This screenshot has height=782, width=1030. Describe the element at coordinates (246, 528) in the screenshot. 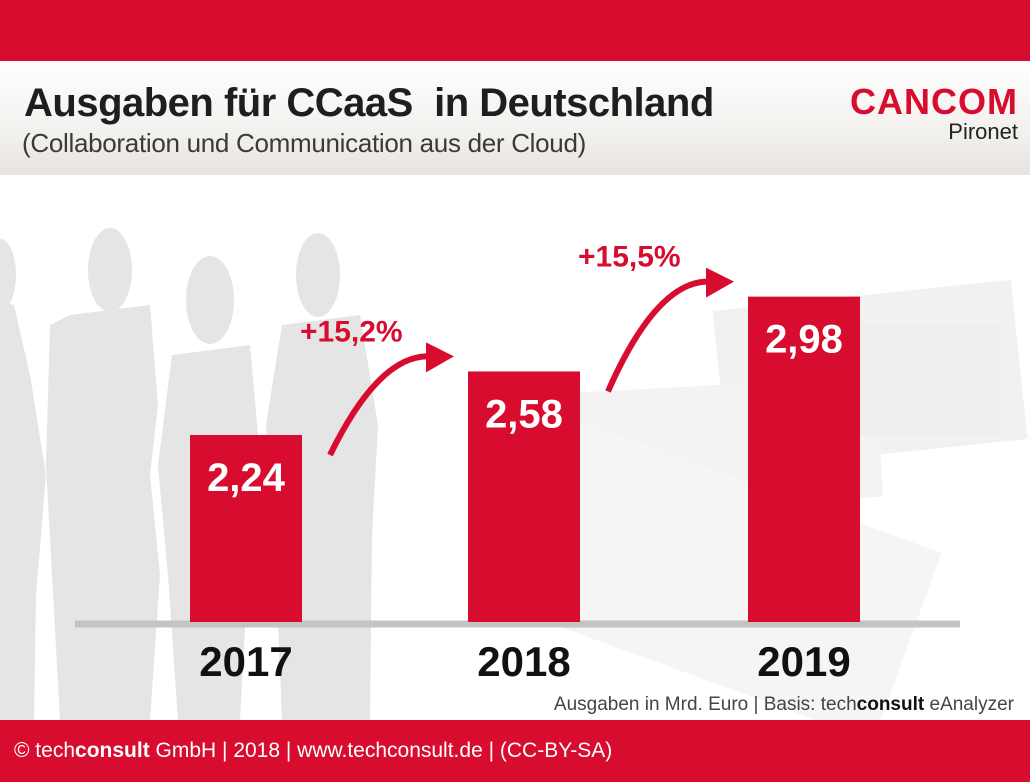

I see `bar-2017` at that location.